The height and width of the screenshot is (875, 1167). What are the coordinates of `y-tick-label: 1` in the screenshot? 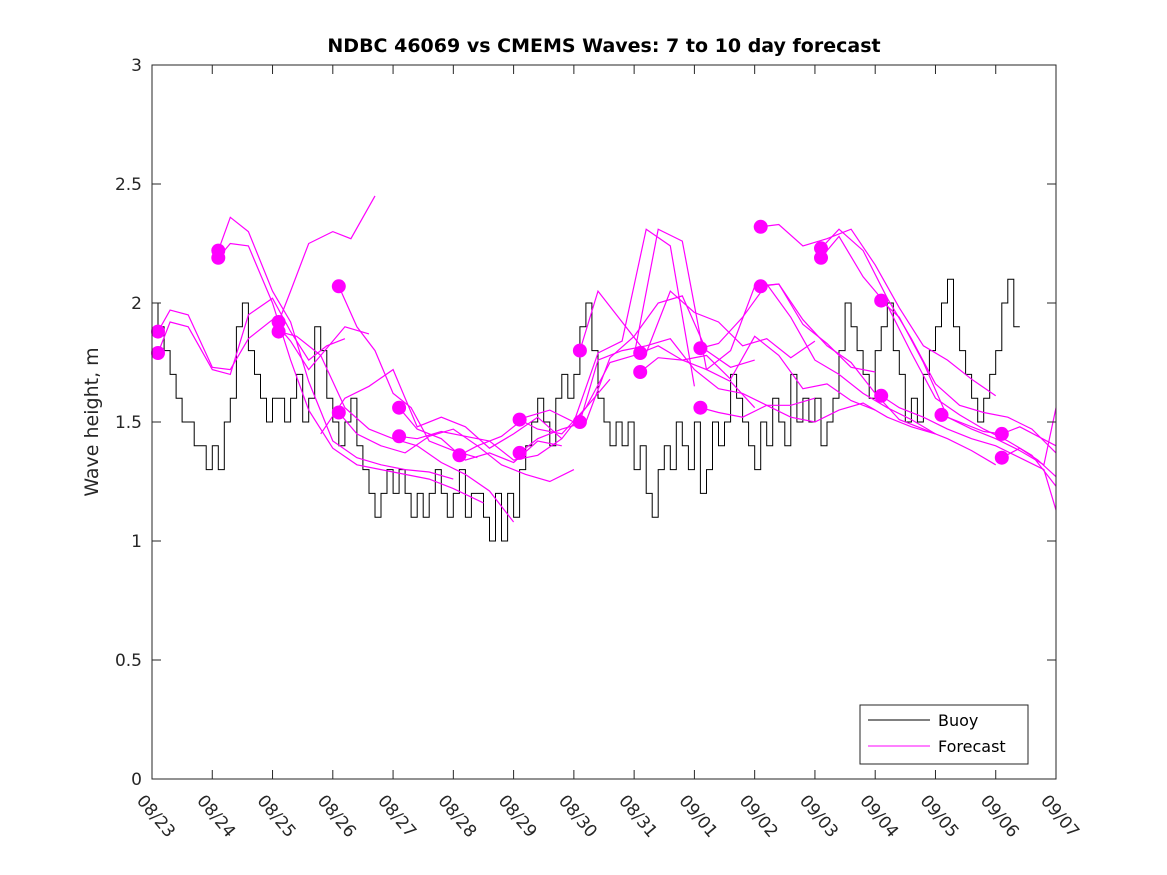 It's located at (136, 542).